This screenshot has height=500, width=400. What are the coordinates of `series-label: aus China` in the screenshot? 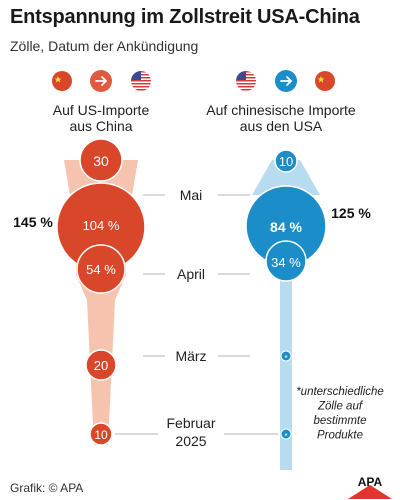 It's located at (100, 126).